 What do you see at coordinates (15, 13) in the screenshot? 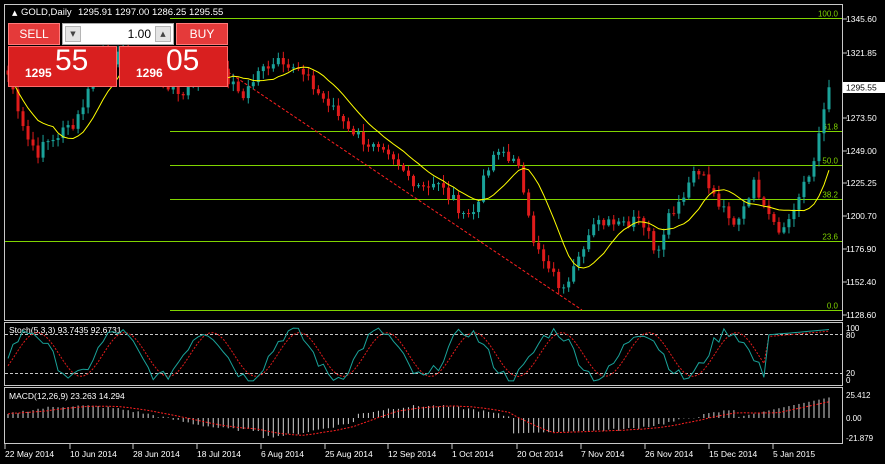
I see `collapse-arrow-icon: ▲` at bounding box center [15, 13].